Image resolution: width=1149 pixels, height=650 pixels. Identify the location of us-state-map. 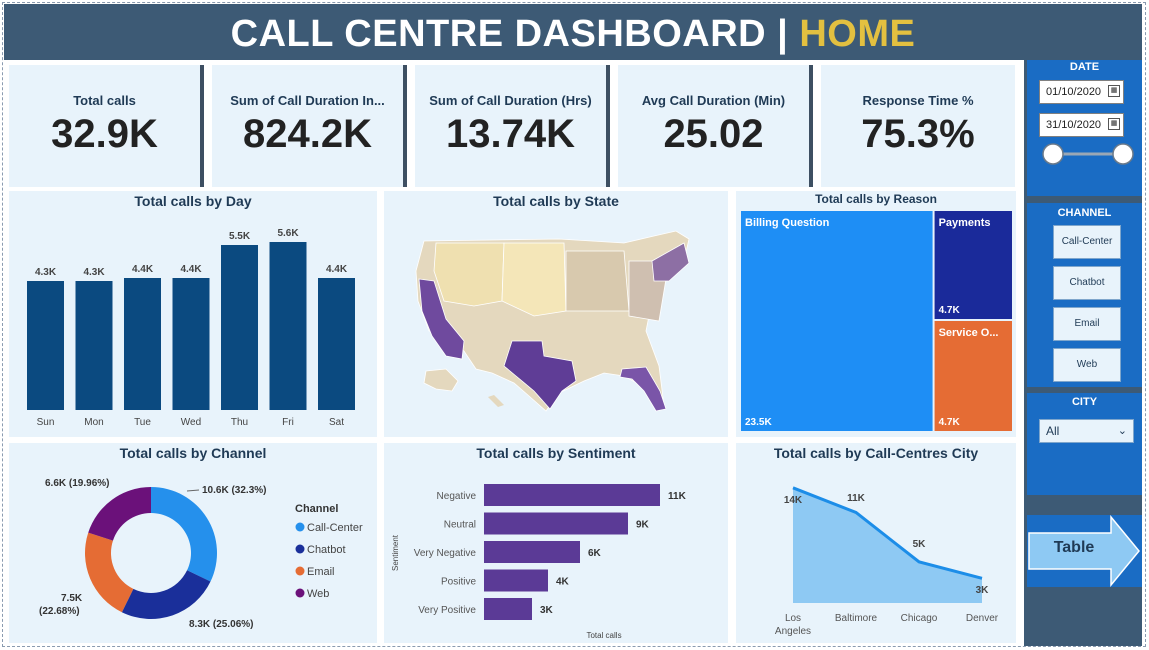
(556, 314).